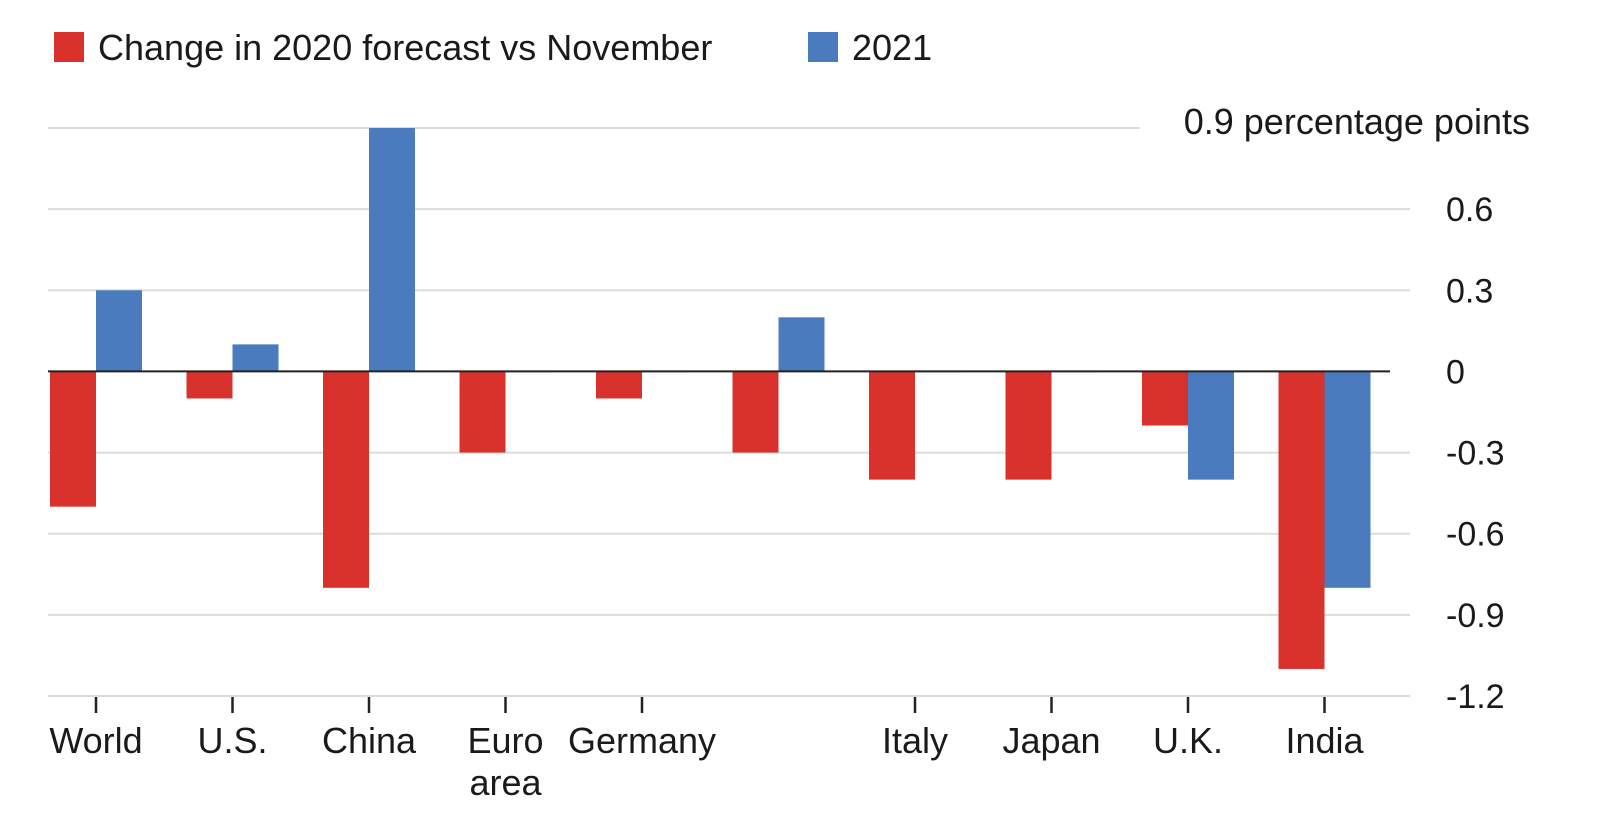 The width and height of the screenshot is (1600, 838). Describe the element at coordinates (915, 740) in the screenshot. I see `x-category-label: Italy` at that location.